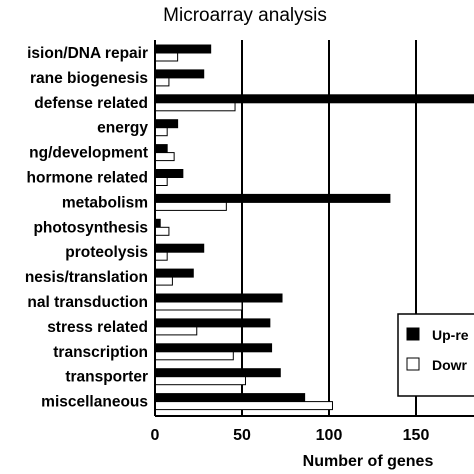 The width and height of the screenshot is (474, 474). What do you see at coordinates (416, 435) in the screenshot?
I see `x-tick-label: 150` at bounding box center [416, 435].